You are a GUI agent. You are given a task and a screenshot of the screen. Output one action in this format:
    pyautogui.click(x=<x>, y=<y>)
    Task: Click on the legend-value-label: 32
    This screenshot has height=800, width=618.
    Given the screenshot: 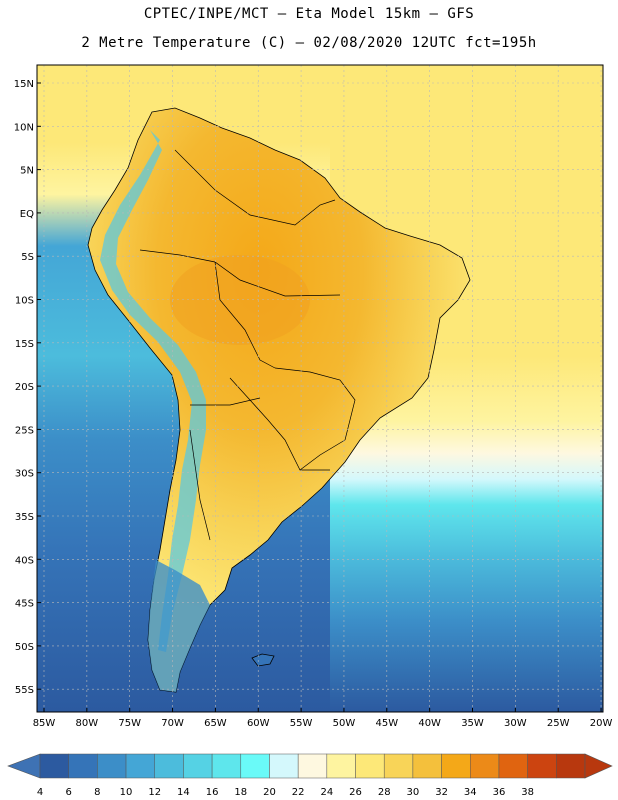 What is the action you would take?
    pyautogui.click(x=441, y=792)
    